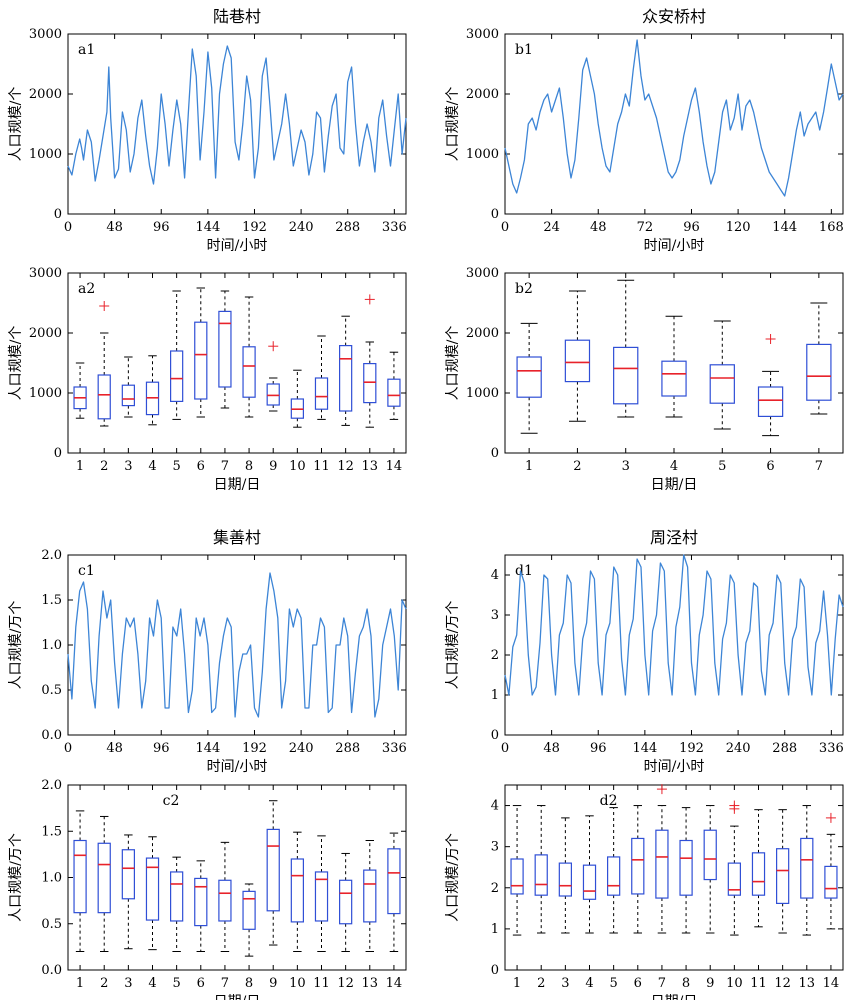 Image resolution: width=863 pixels, height=1000 pixels. Describe the element at coordinates (662, 983) in the screenshot. I see `x-tick-label: 7` at that location.